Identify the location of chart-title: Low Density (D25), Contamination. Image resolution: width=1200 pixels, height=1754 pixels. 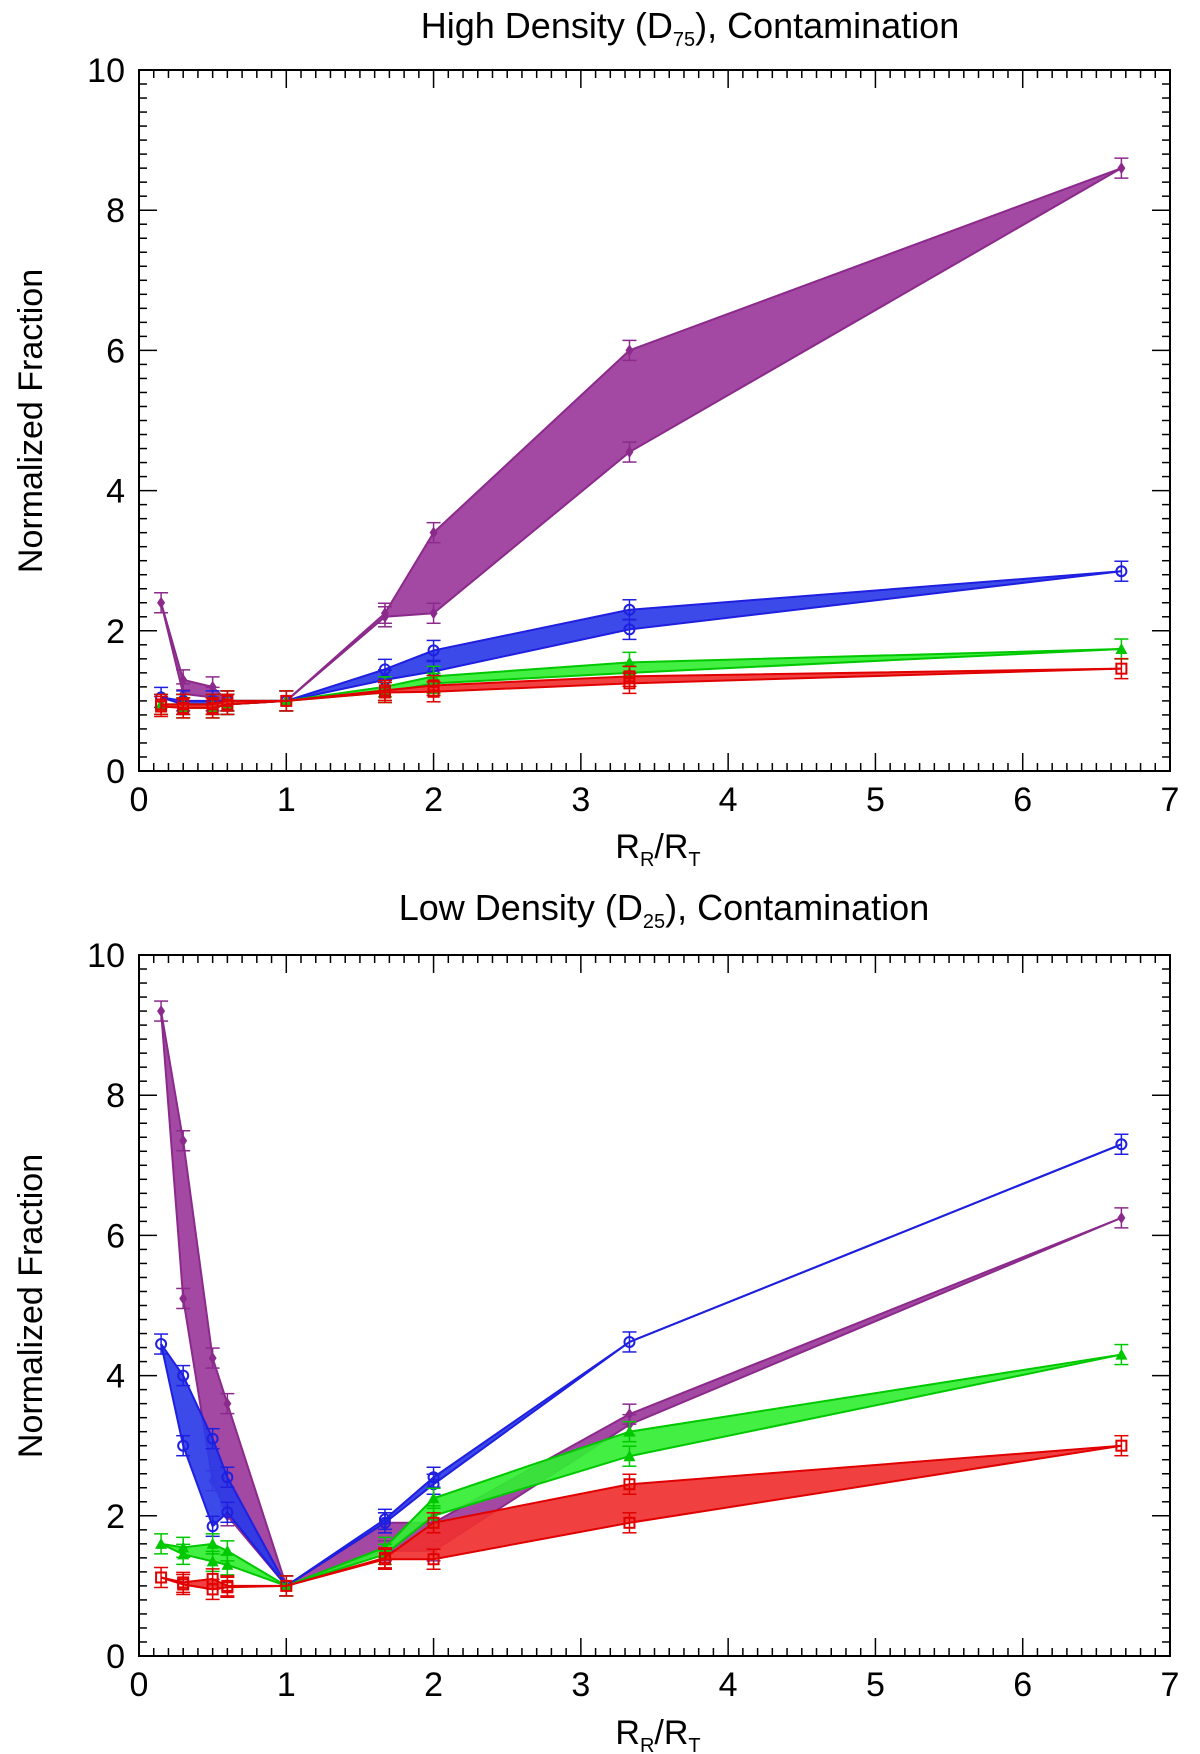
(664, 910).